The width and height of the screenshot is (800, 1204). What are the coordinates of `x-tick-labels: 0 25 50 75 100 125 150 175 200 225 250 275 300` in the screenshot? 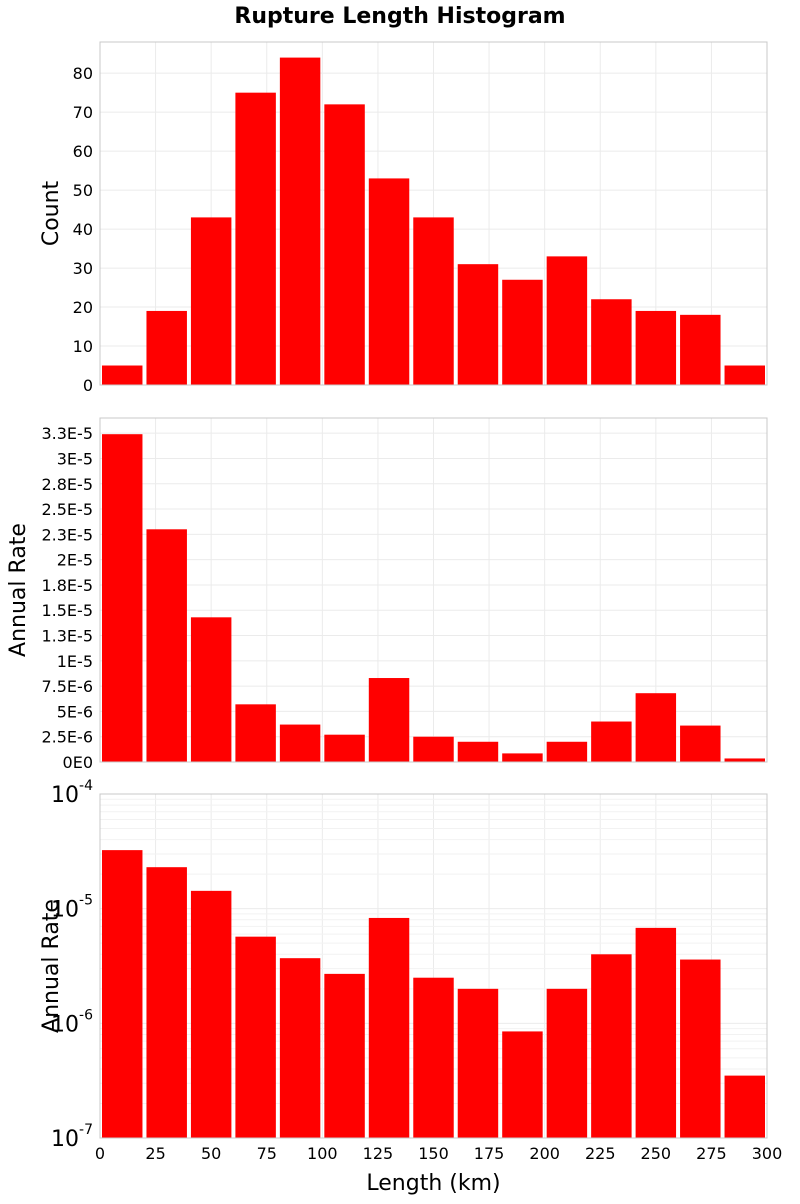 It's located at (438, 1153).